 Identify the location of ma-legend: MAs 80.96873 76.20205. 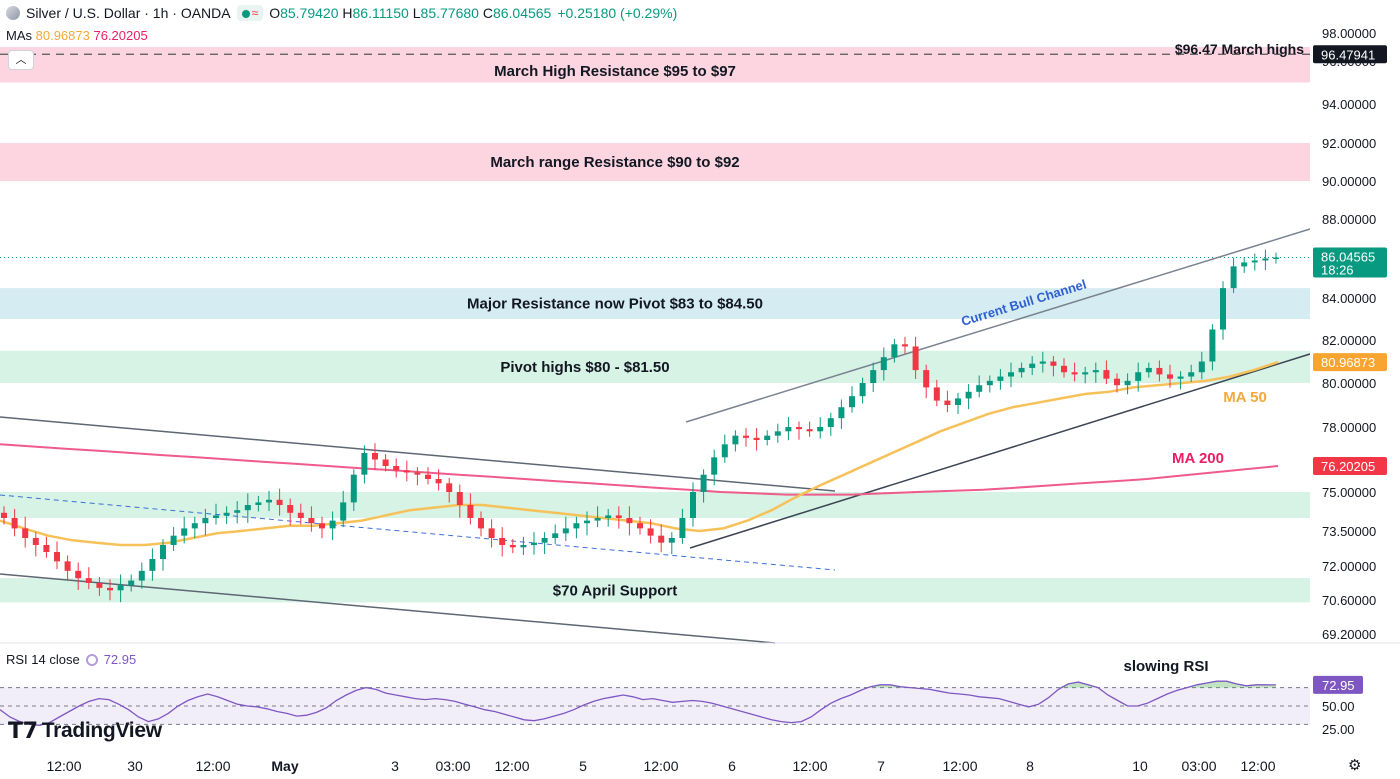
(77, 35).